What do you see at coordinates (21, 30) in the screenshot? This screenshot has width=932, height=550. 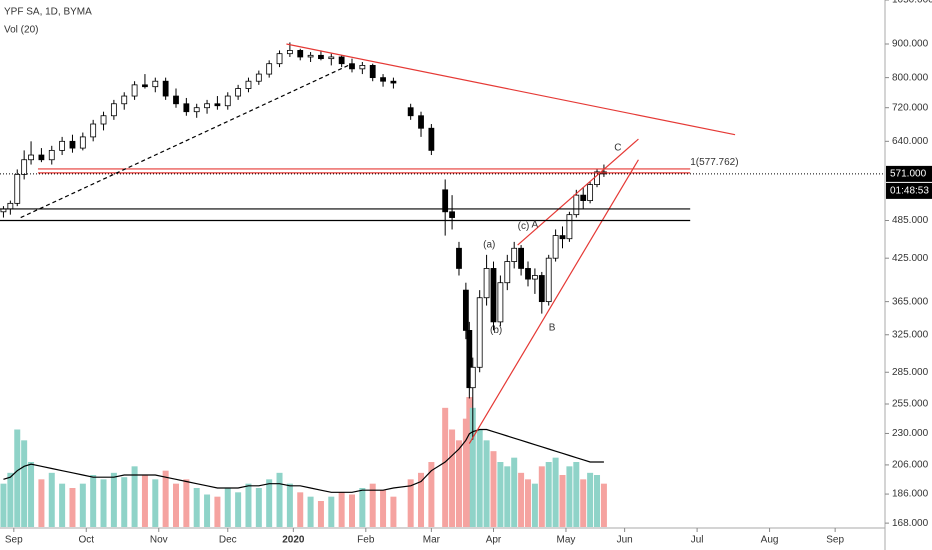 I see `volume-title: Vol (20)` at bounding box center [21, 30].